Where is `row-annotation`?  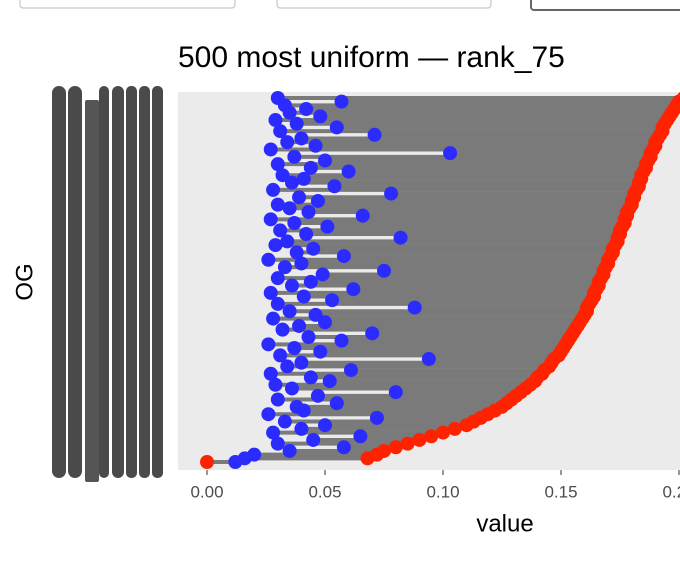 row-annotation is located at coordinates (107, 284).